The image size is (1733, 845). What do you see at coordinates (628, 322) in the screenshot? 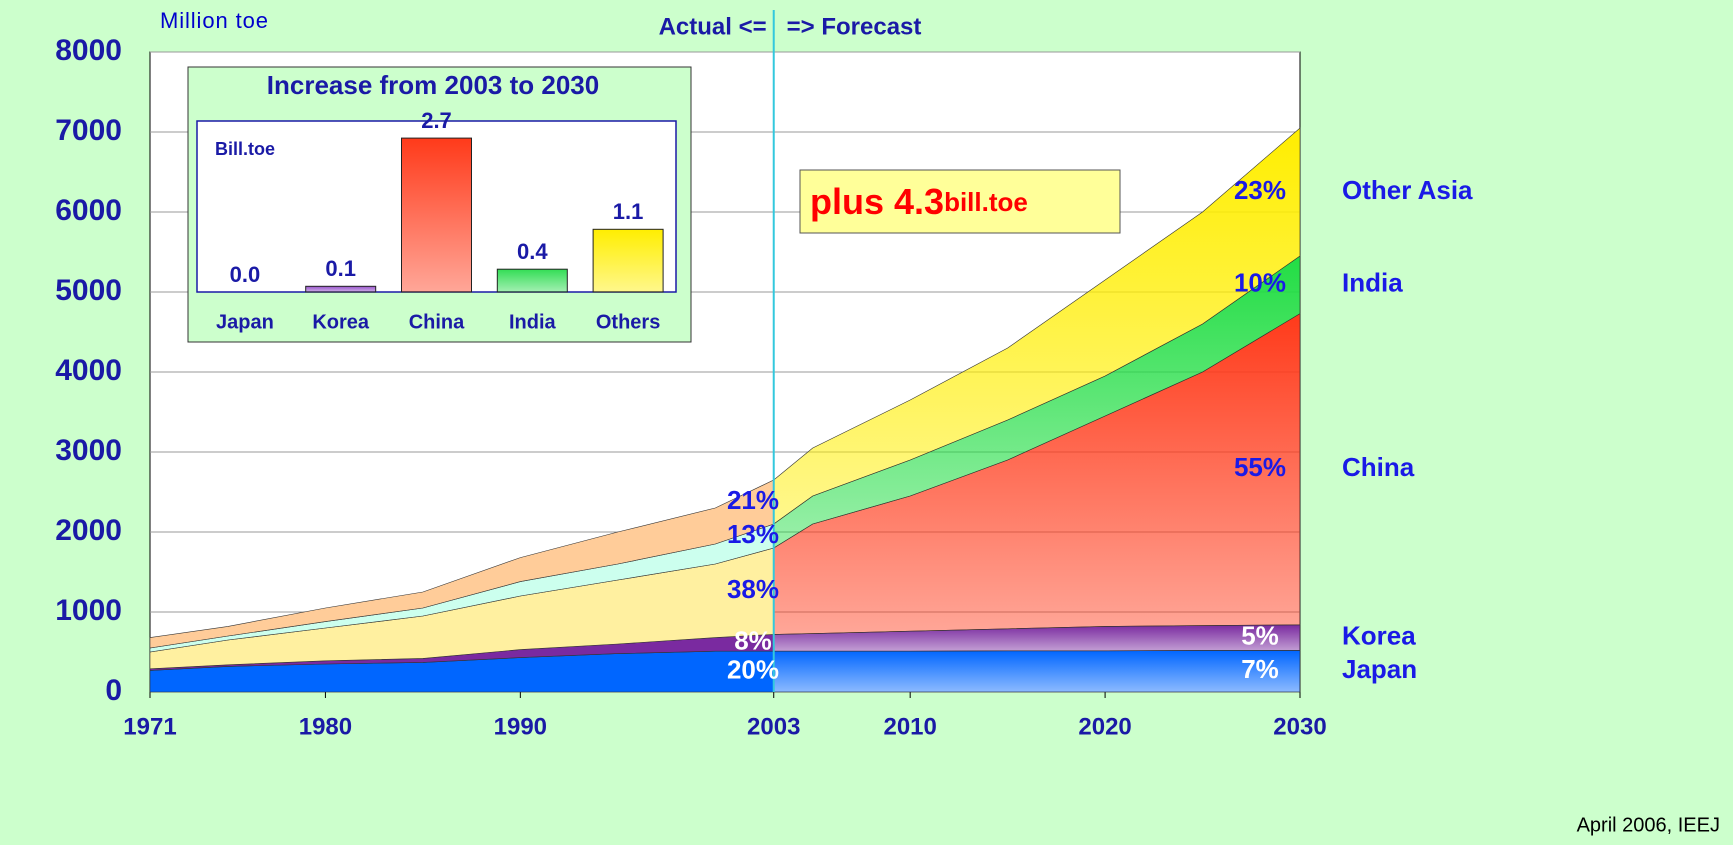
I see `x-tick-label: Others` at bounding box center [628, 322].